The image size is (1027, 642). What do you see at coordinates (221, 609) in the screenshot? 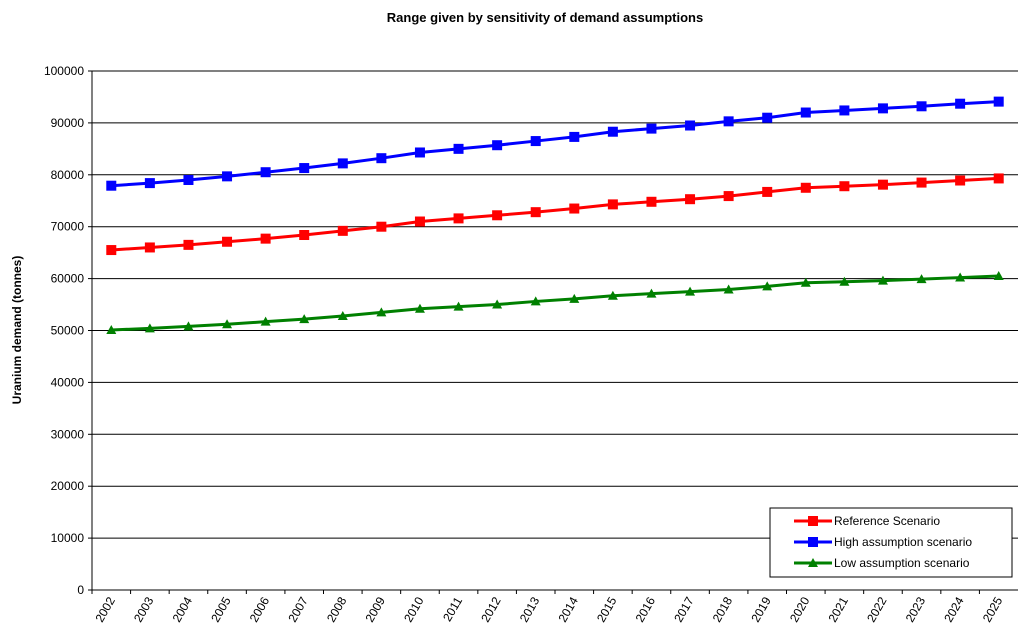
I see `x-tick-label: 2005` at bounding box center [221, 609].